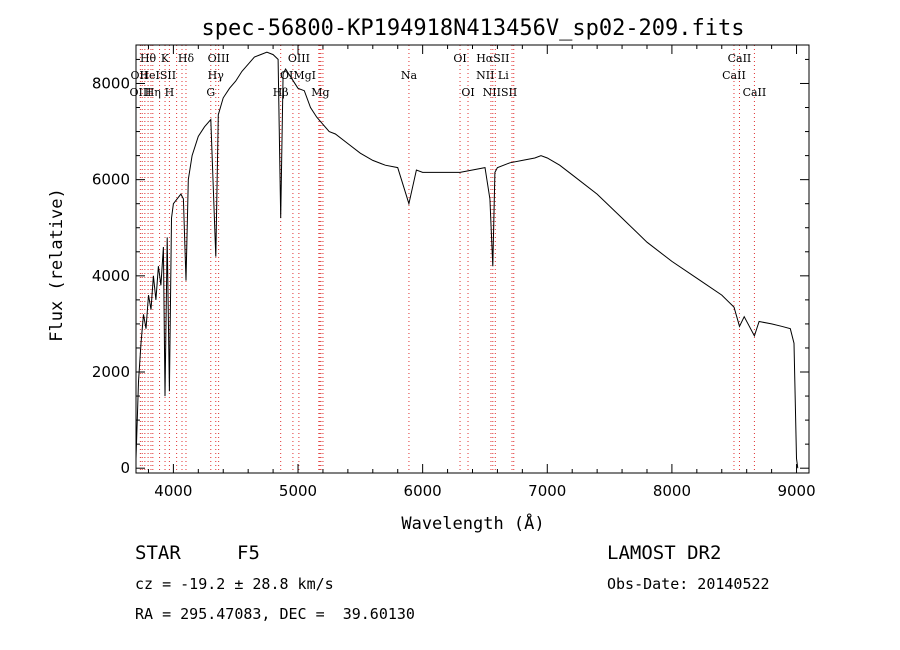 This screenshot has height=650, width=900. Describe the element at coordinates (234, 584) in the screenshot. I see `redshift-text: cz = -19.2 ± 28.8 km/s` at that location.